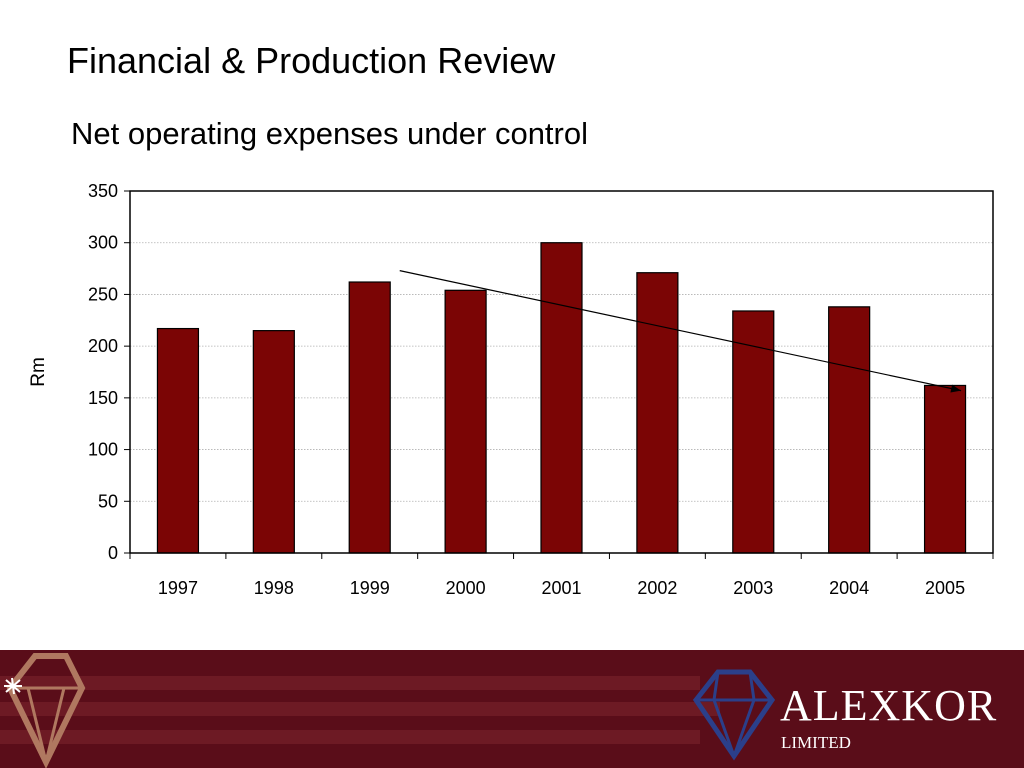 Image resolution: width=1024 pixels, height=768 pixels. I want to click on x-tick-label: 2000, so click(466, 588).